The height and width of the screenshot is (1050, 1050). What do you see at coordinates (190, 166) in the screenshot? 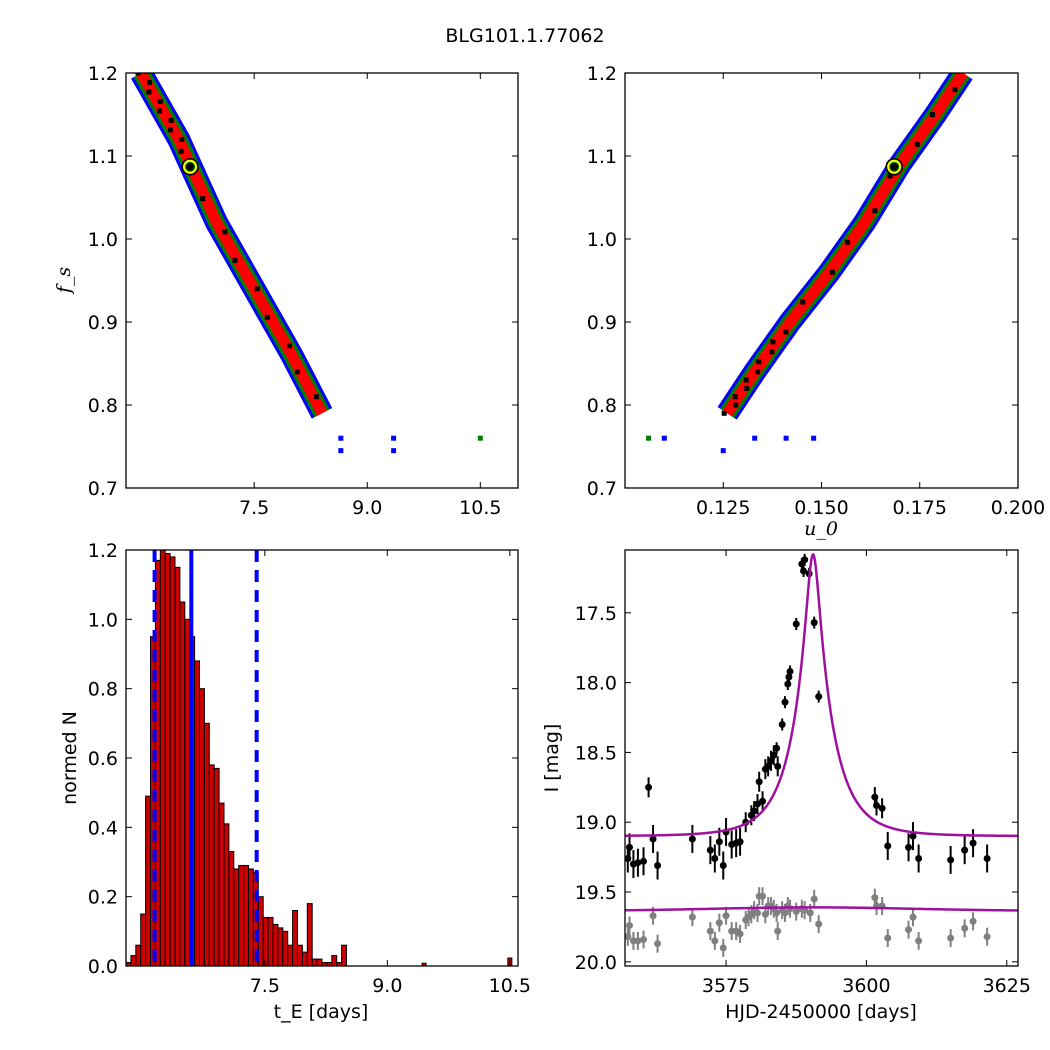
I see `best-fit-marker-center` at bounding box center [190, 166].